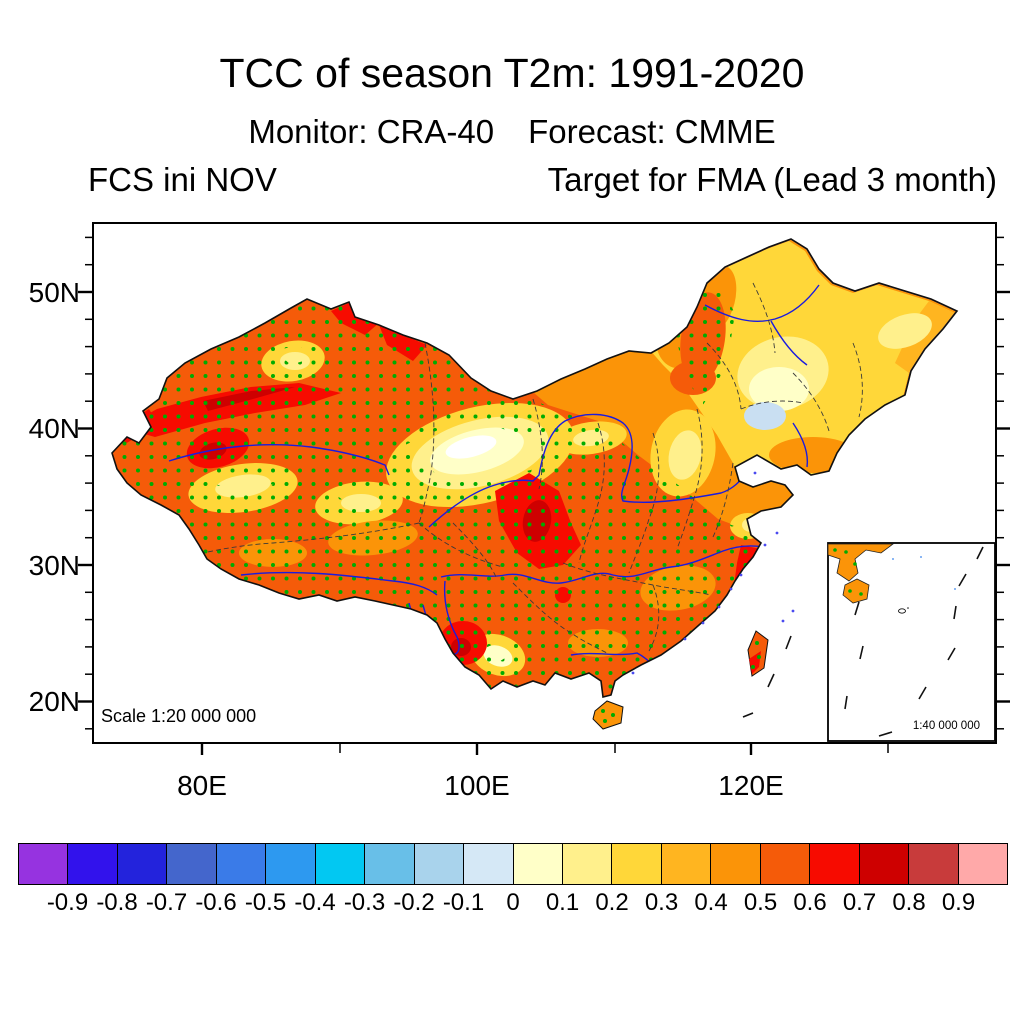 The image size is (1024, 1024). What do you see at coordinates (54, 701) in the screenshot?
I see `y-axis-label-20n: 20N` at bounding box center [54, 701].